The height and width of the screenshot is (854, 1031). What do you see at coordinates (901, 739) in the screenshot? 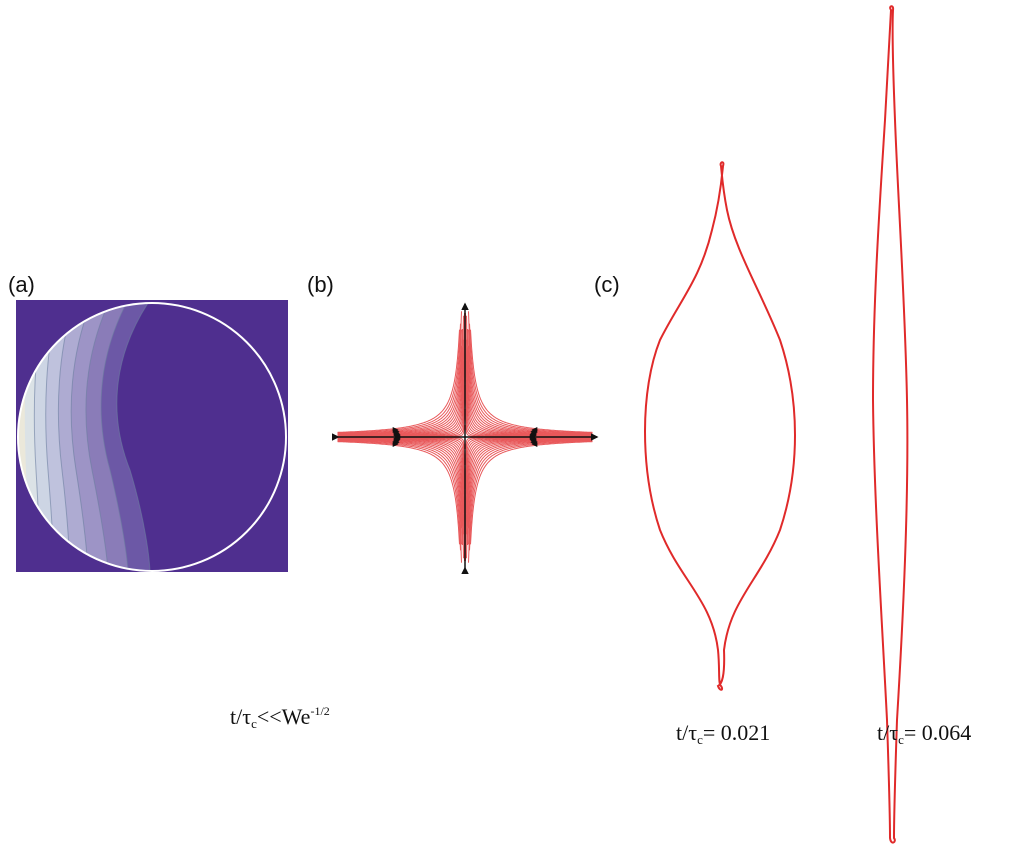
I see `caption-shape2-sub: c` at bounding box center [901, 739].